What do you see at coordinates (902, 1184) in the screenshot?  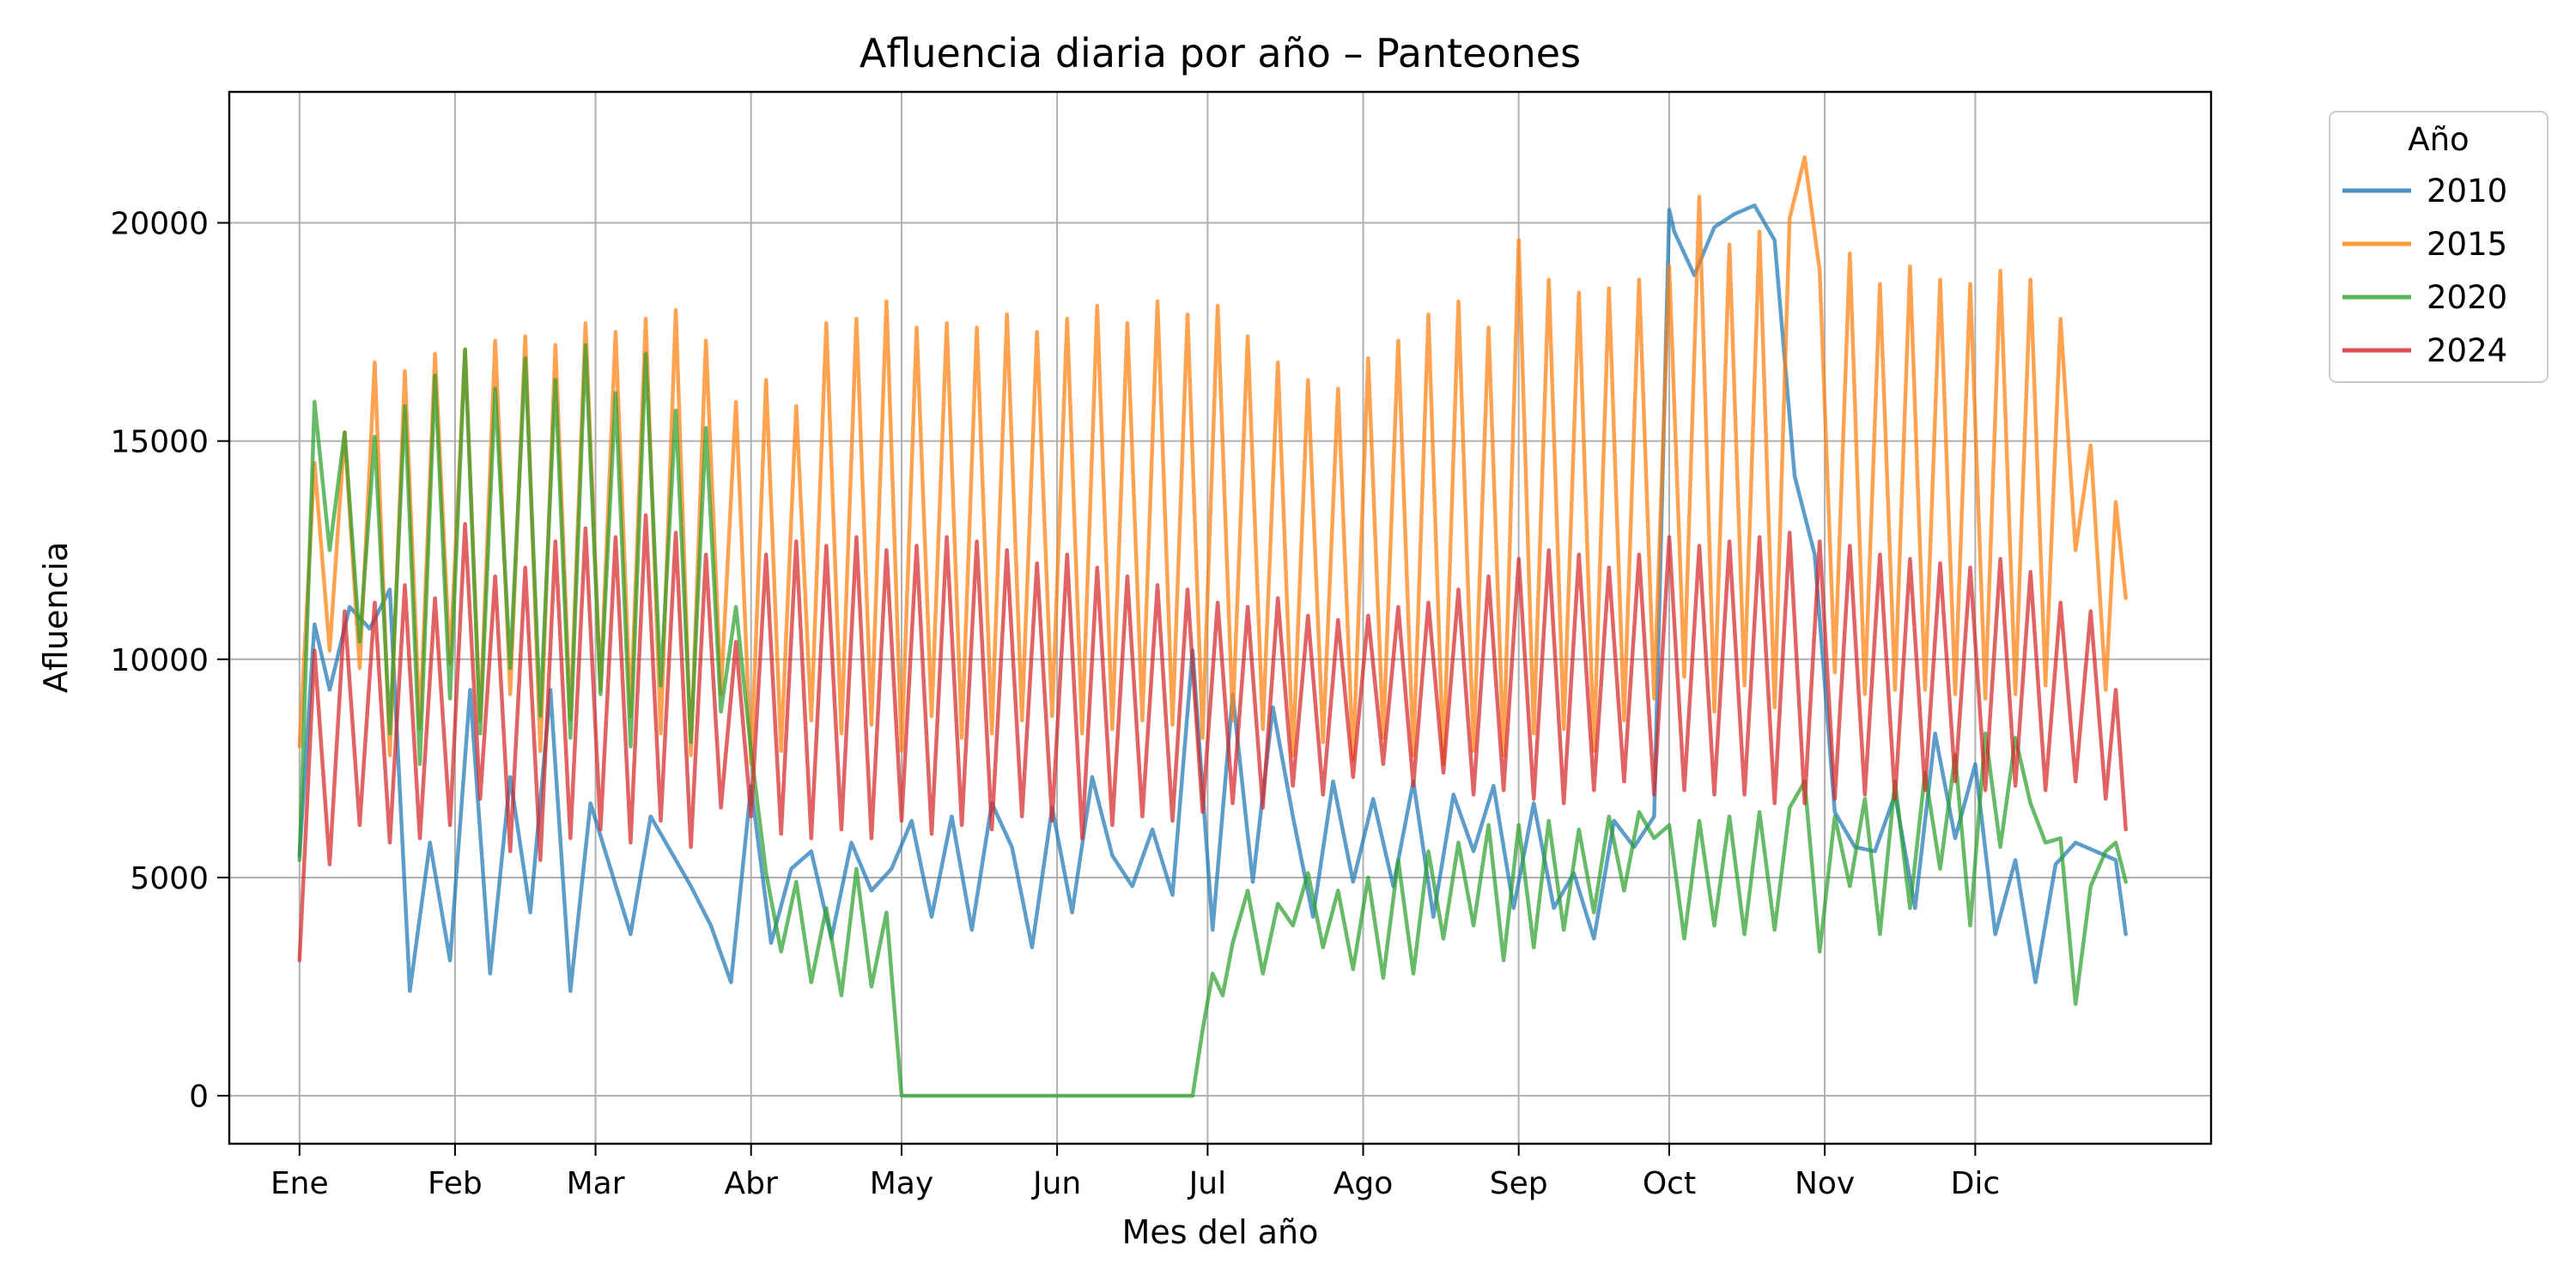 I see `x-tick-label: May` at bounding box center [902, 1184].